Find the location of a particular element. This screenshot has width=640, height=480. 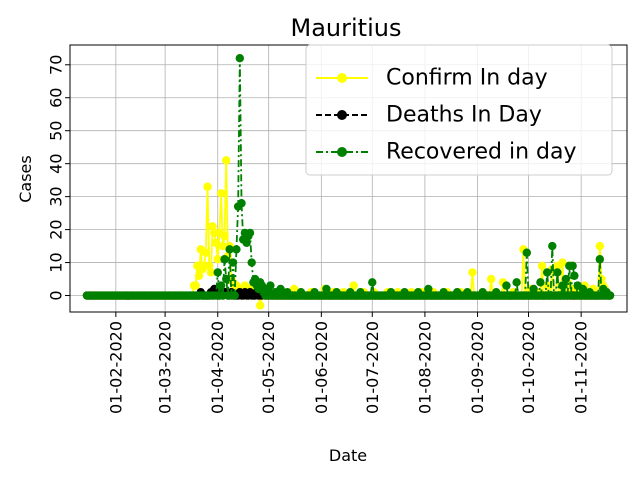

x-tick-label: 01-06-2020 is located at coordinates (321, 367).